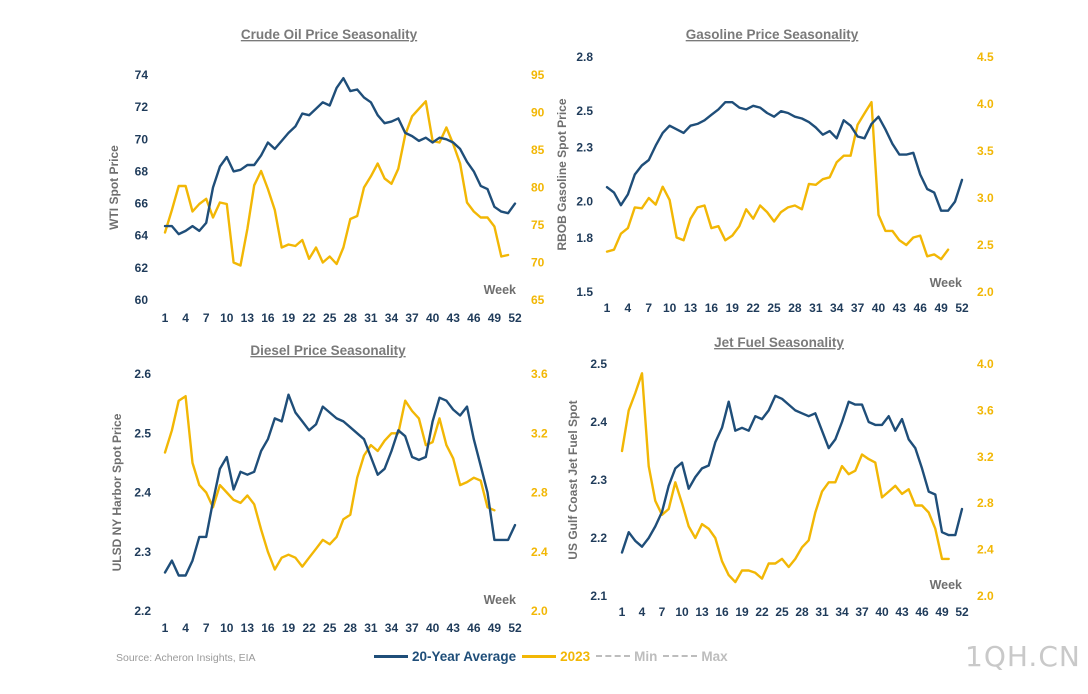  I want to click on chart1-y2-tick-90: 90, so click(538, 113).